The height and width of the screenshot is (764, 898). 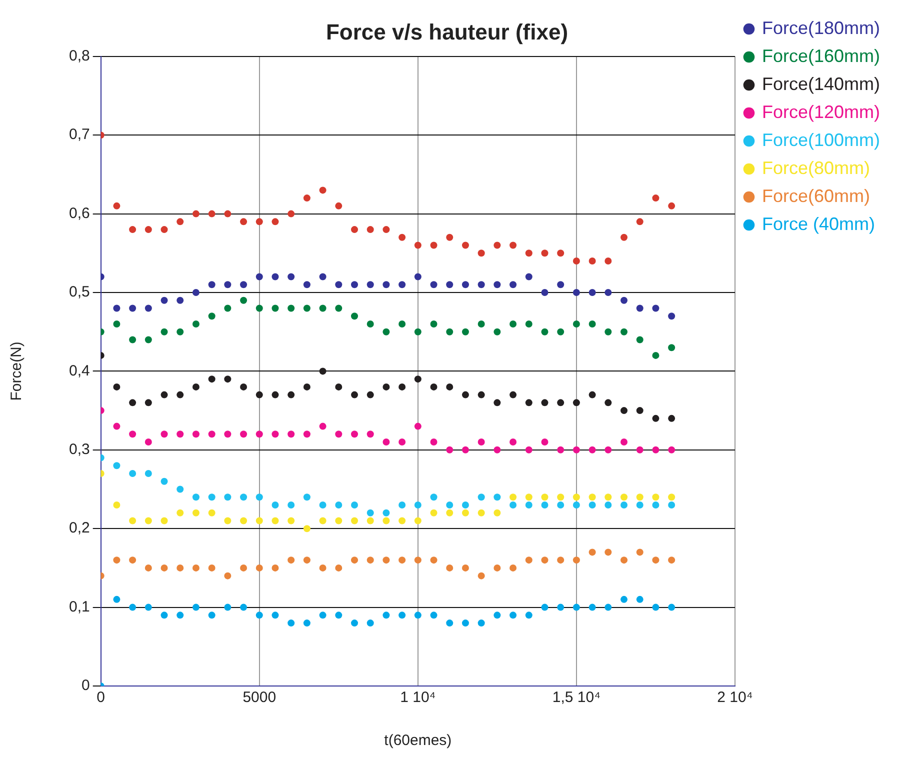 What do you see at coordinates (79, 292) in the screenshot?
I see `y-tick-label: 0,5` at bounding box center [79, 292].